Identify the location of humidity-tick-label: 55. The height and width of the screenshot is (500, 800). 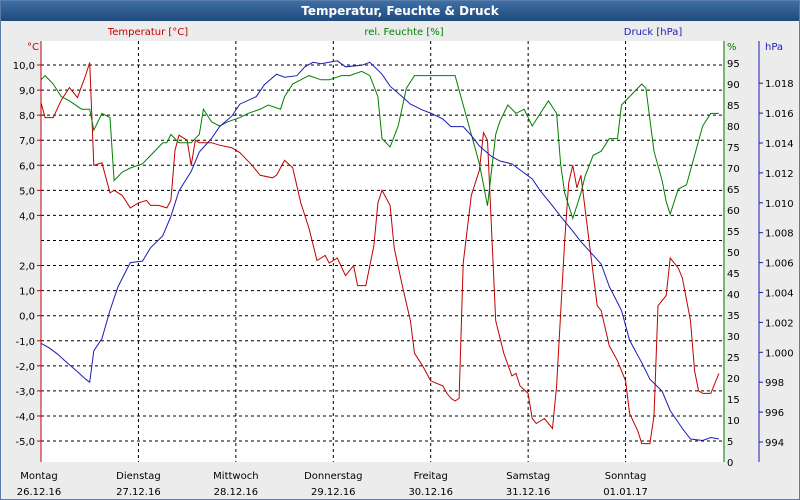
(733, 232).